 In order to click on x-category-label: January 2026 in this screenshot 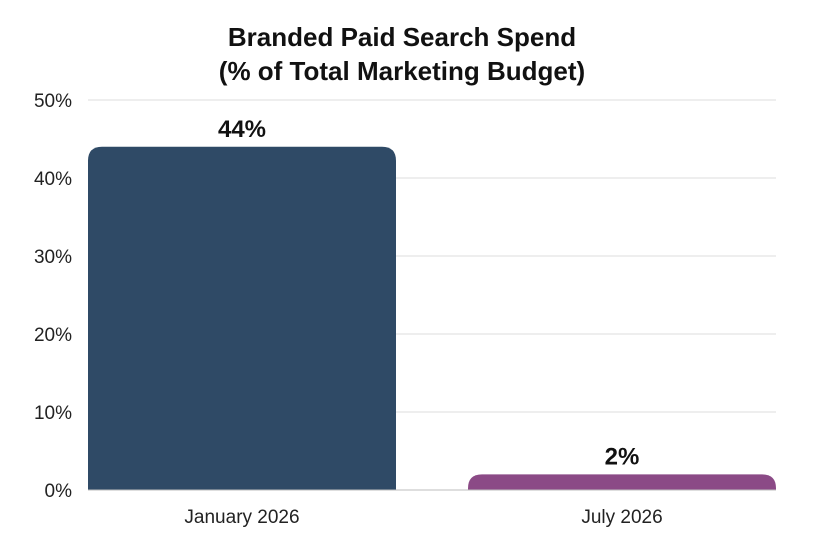, I will do `click(241, 517)`.